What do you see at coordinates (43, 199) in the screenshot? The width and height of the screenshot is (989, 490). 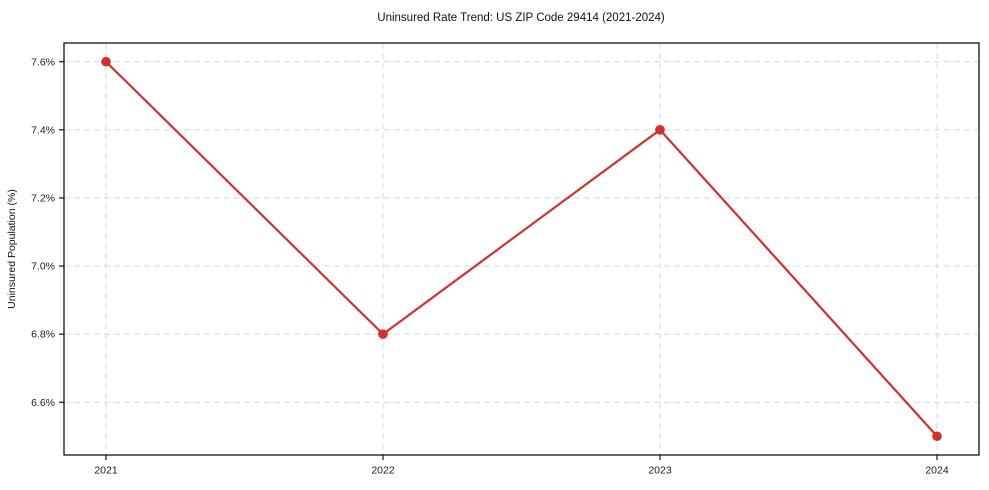 I see `y-tick-label: 7.2%` at bounding box center [43, 199].